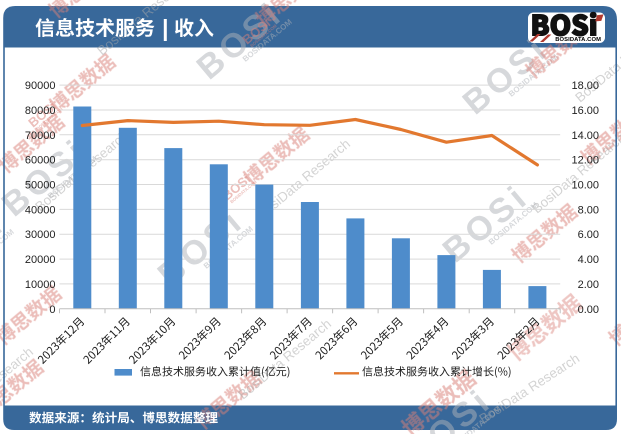  What do you see at coordinates (588, 285) in the screenshot?
I see `svg-text: 2.00` at bounding box center [588, 285].